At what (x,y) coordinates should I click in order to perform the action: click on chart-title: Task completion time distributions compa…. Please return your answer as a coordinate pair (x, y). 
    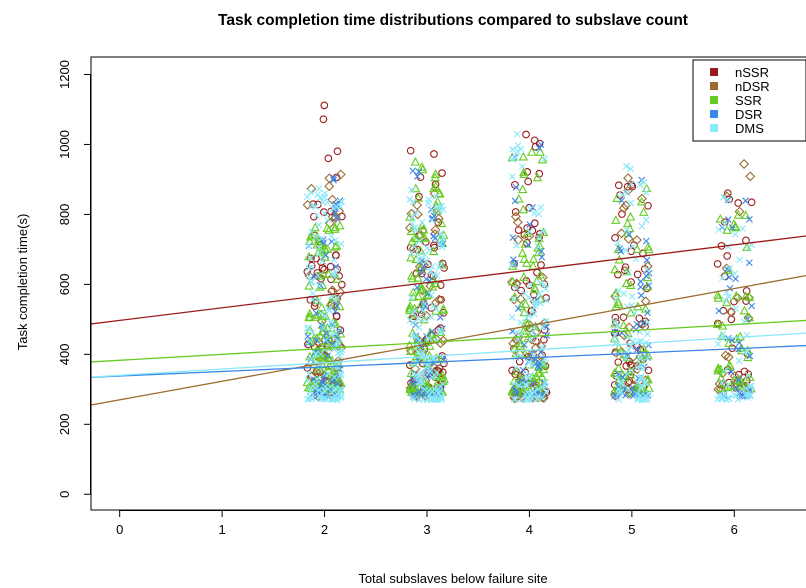
    Looking at the image, I should click on (453, 20).